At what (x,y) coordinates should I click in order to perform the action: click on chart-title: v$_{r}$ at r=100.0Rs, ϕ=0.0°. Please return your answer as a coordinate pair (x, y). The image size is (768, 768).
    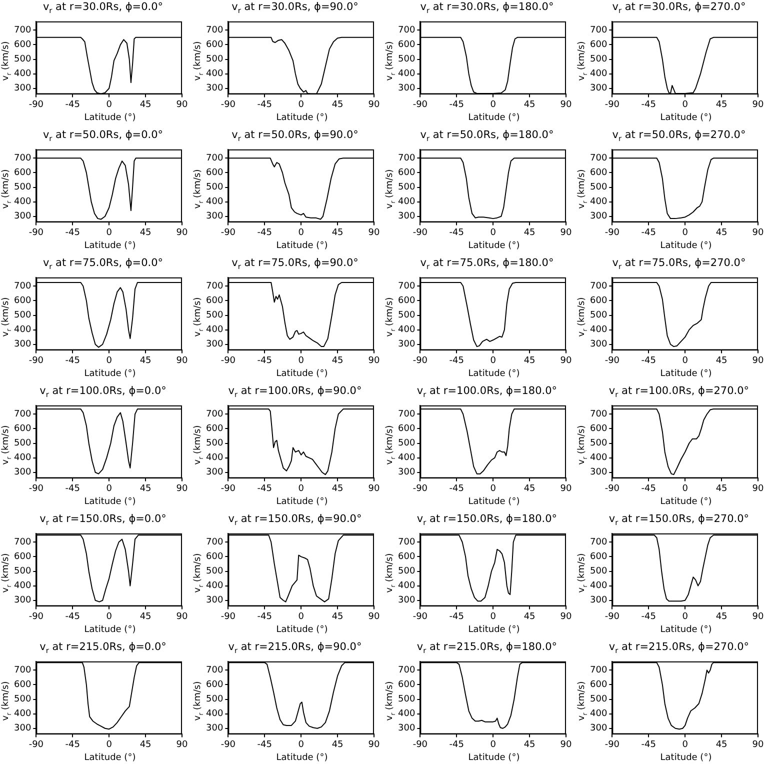
    Looking at the image, I should click on (103, 392).